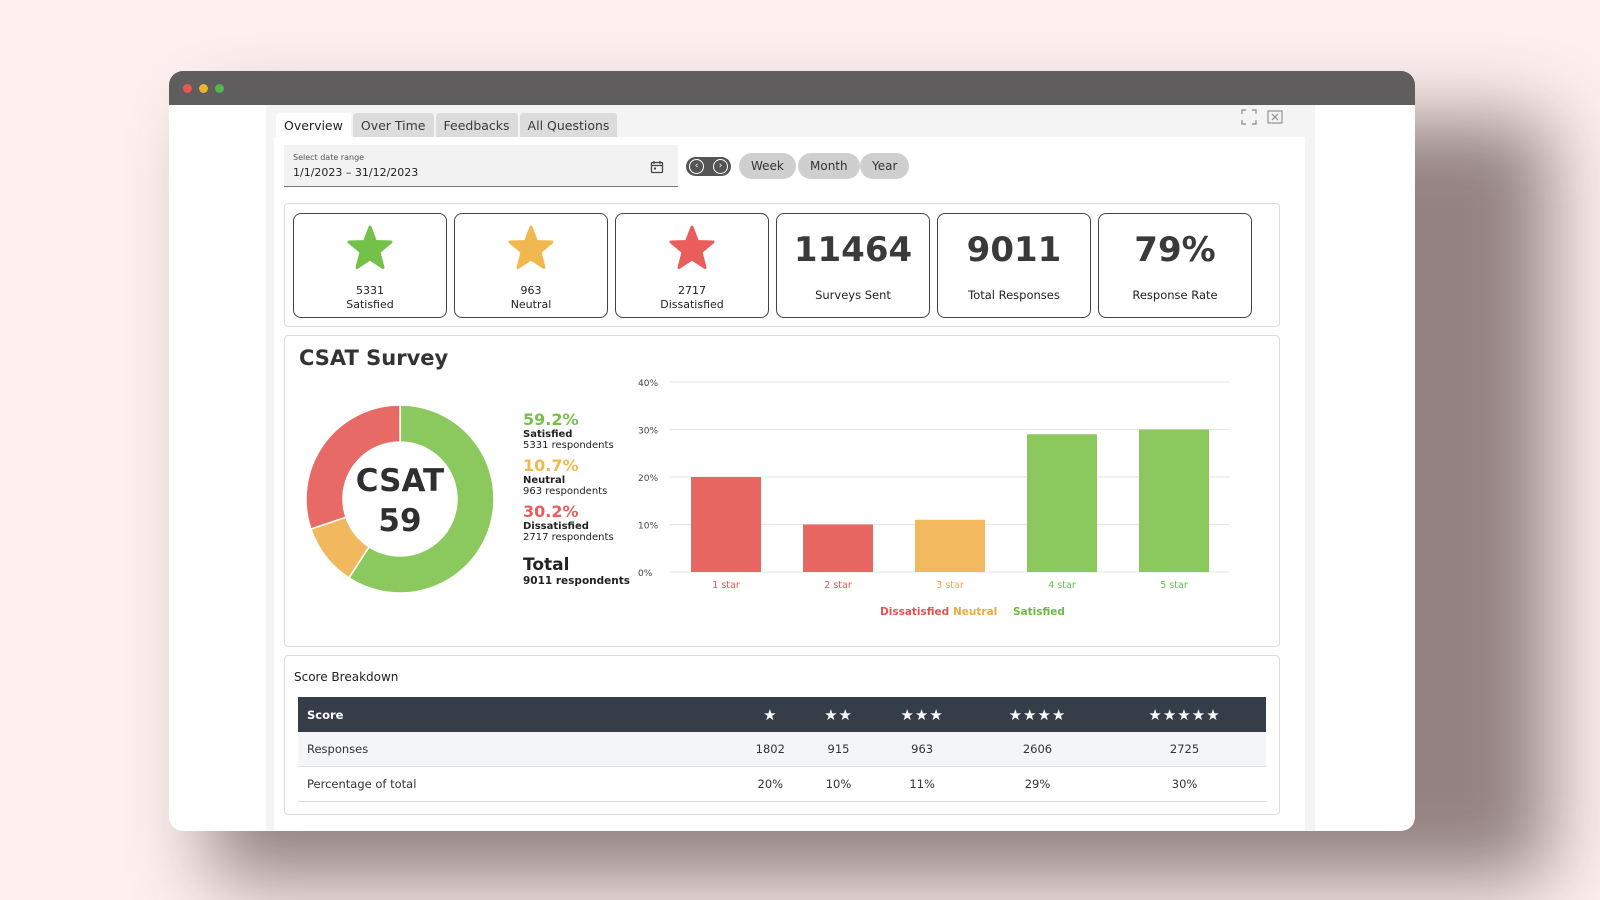 The image size is (1600, 900). What do you see at coordinates (576, 571) in the screenshot?
I see `stat-total: Total 9011 respondents` at bounding box center [576, 571].